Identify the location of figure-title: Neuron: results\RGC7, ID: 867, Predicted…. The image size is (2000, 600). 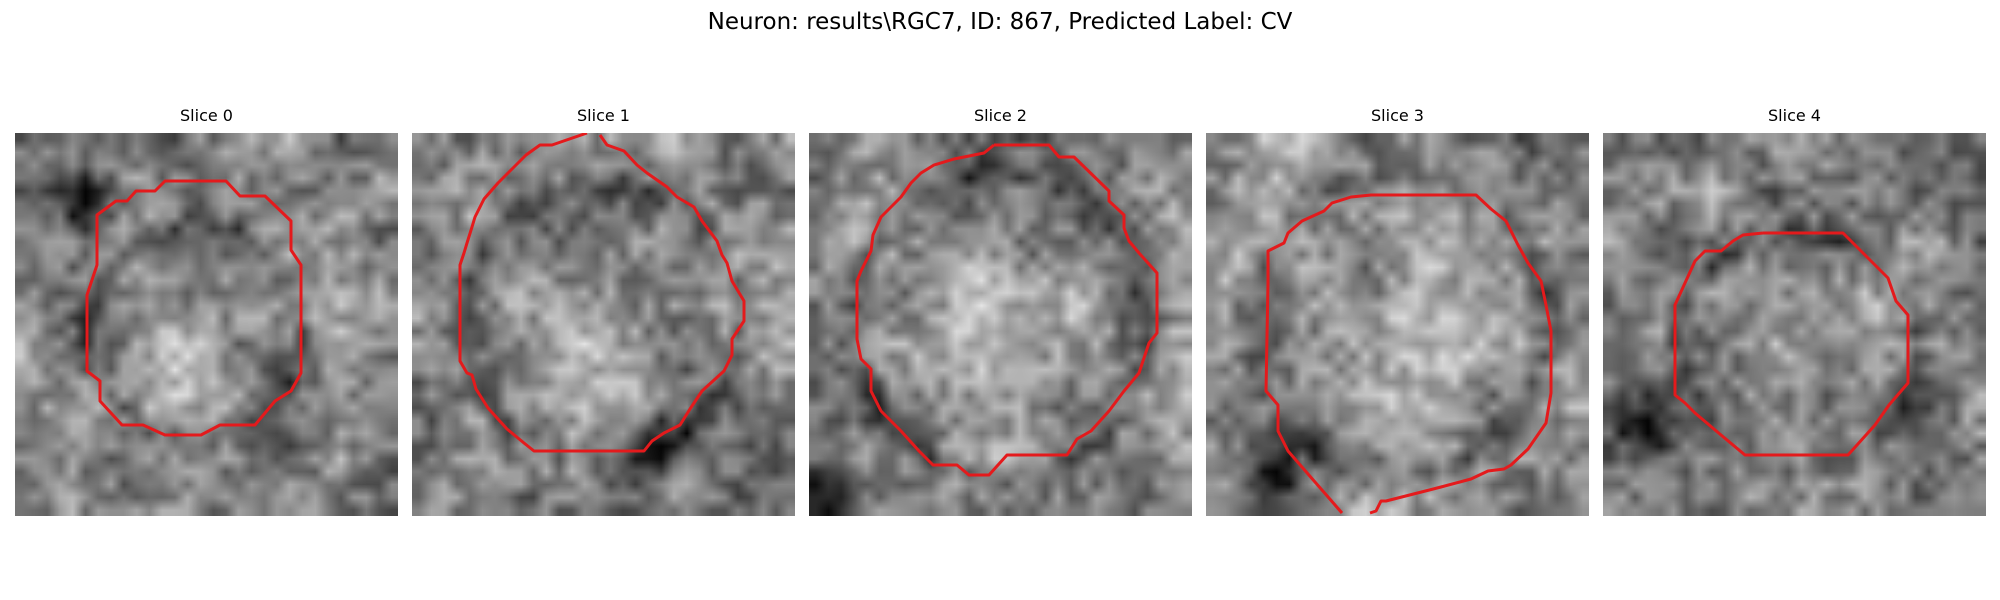
(1000, 22).